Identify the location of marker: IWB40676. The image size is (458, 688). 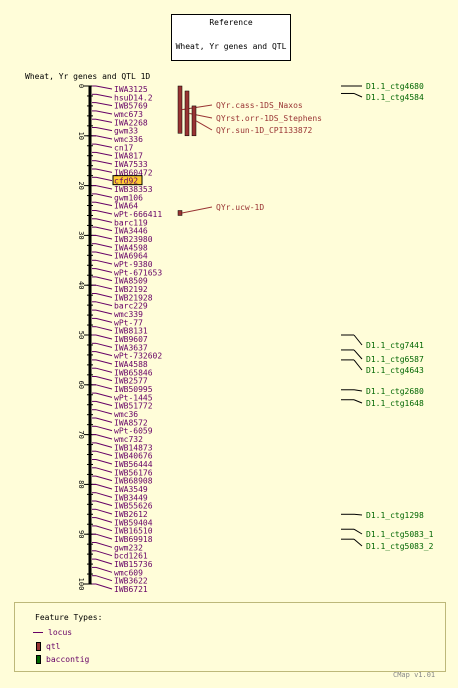
(122, 455).